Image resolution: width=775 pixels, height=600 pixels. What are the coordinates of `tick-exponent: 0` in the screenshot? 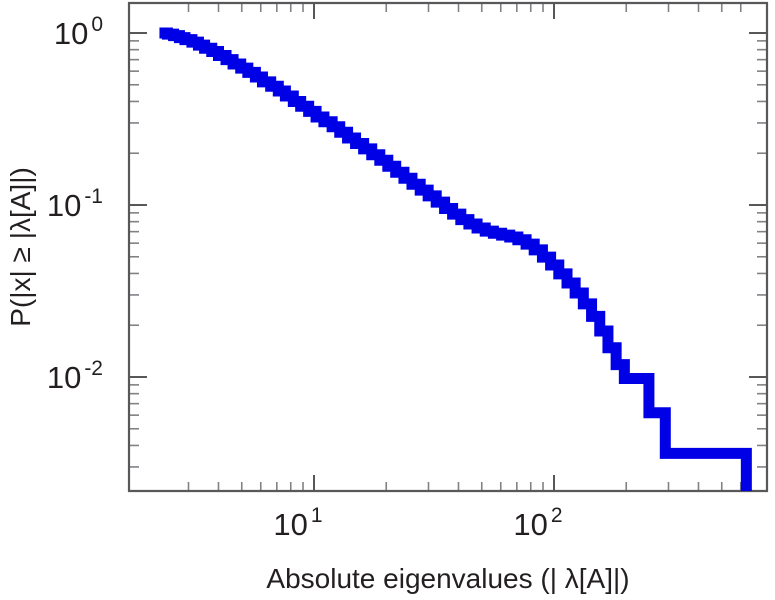 It's located at (97, 24).